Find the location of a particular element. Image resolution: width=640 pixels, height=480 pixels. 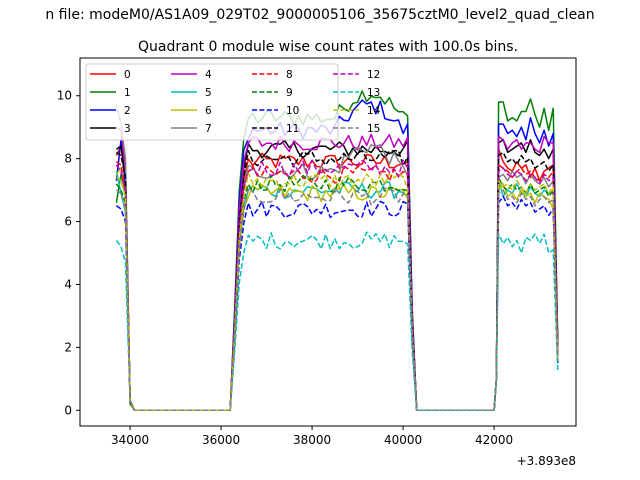

legend-label-13: 13 is located at coordinates (373, 93).